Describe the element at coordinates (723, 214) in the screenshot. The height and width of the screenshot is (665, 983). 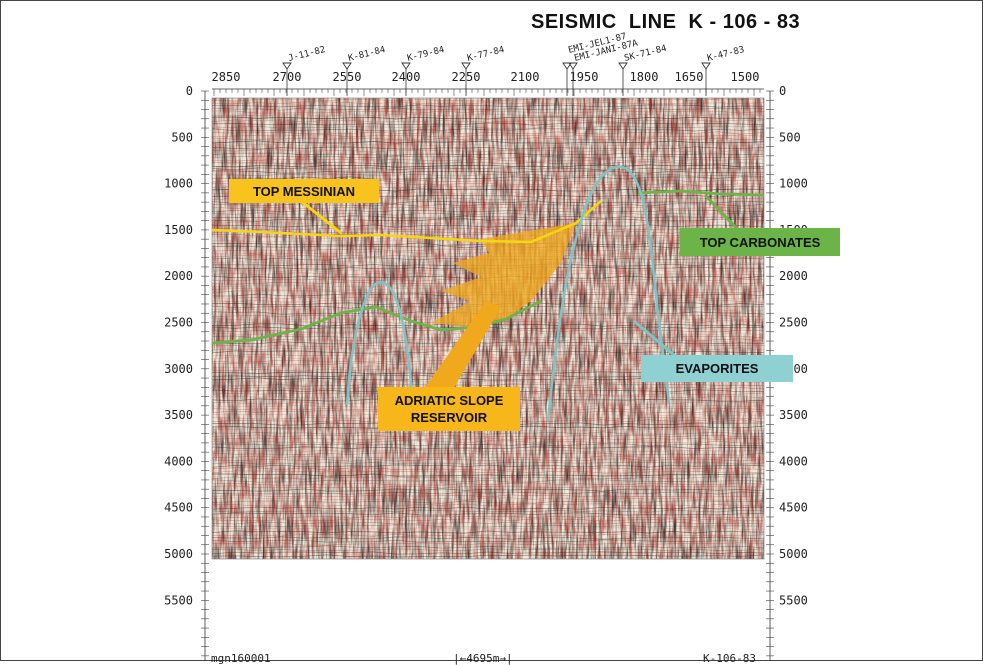
I see `carbonates-leader` at that location.